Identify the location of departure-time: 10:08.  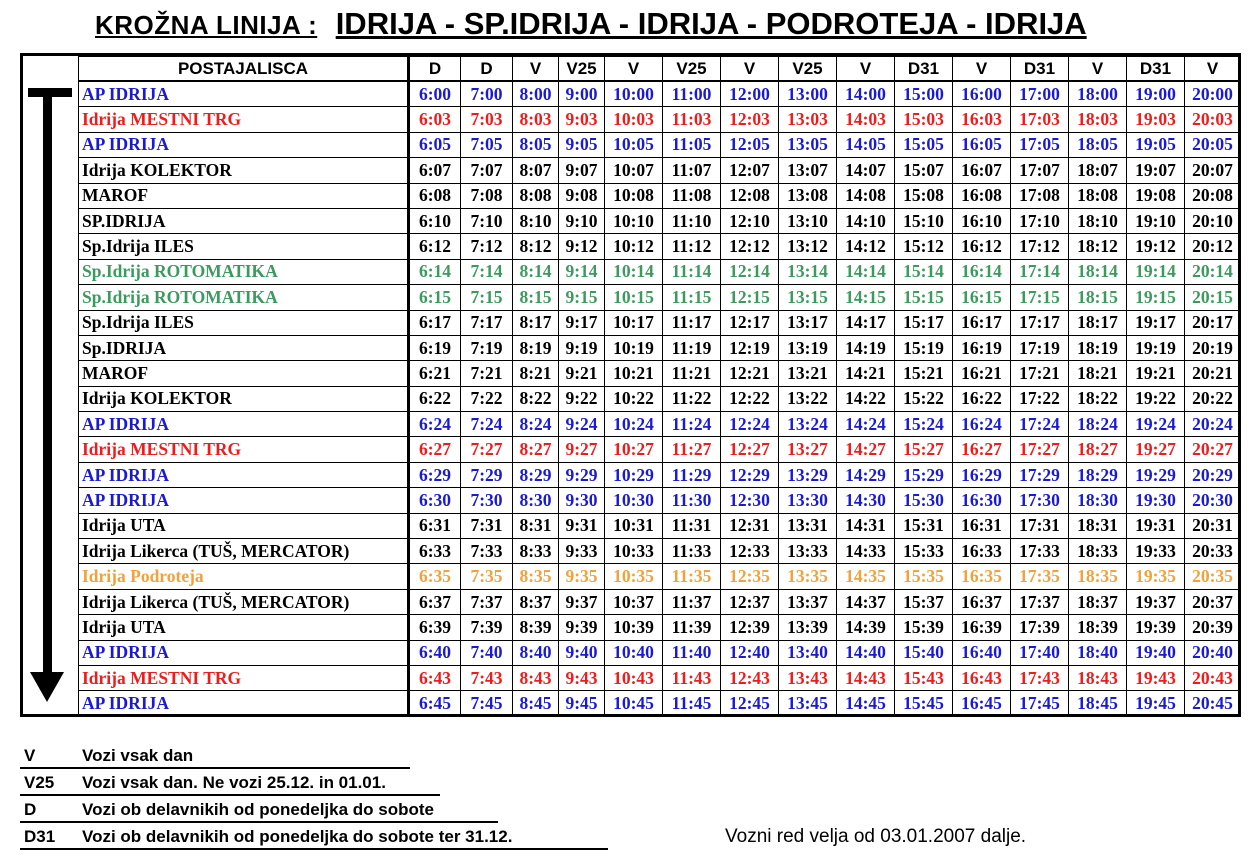
(633, 195).